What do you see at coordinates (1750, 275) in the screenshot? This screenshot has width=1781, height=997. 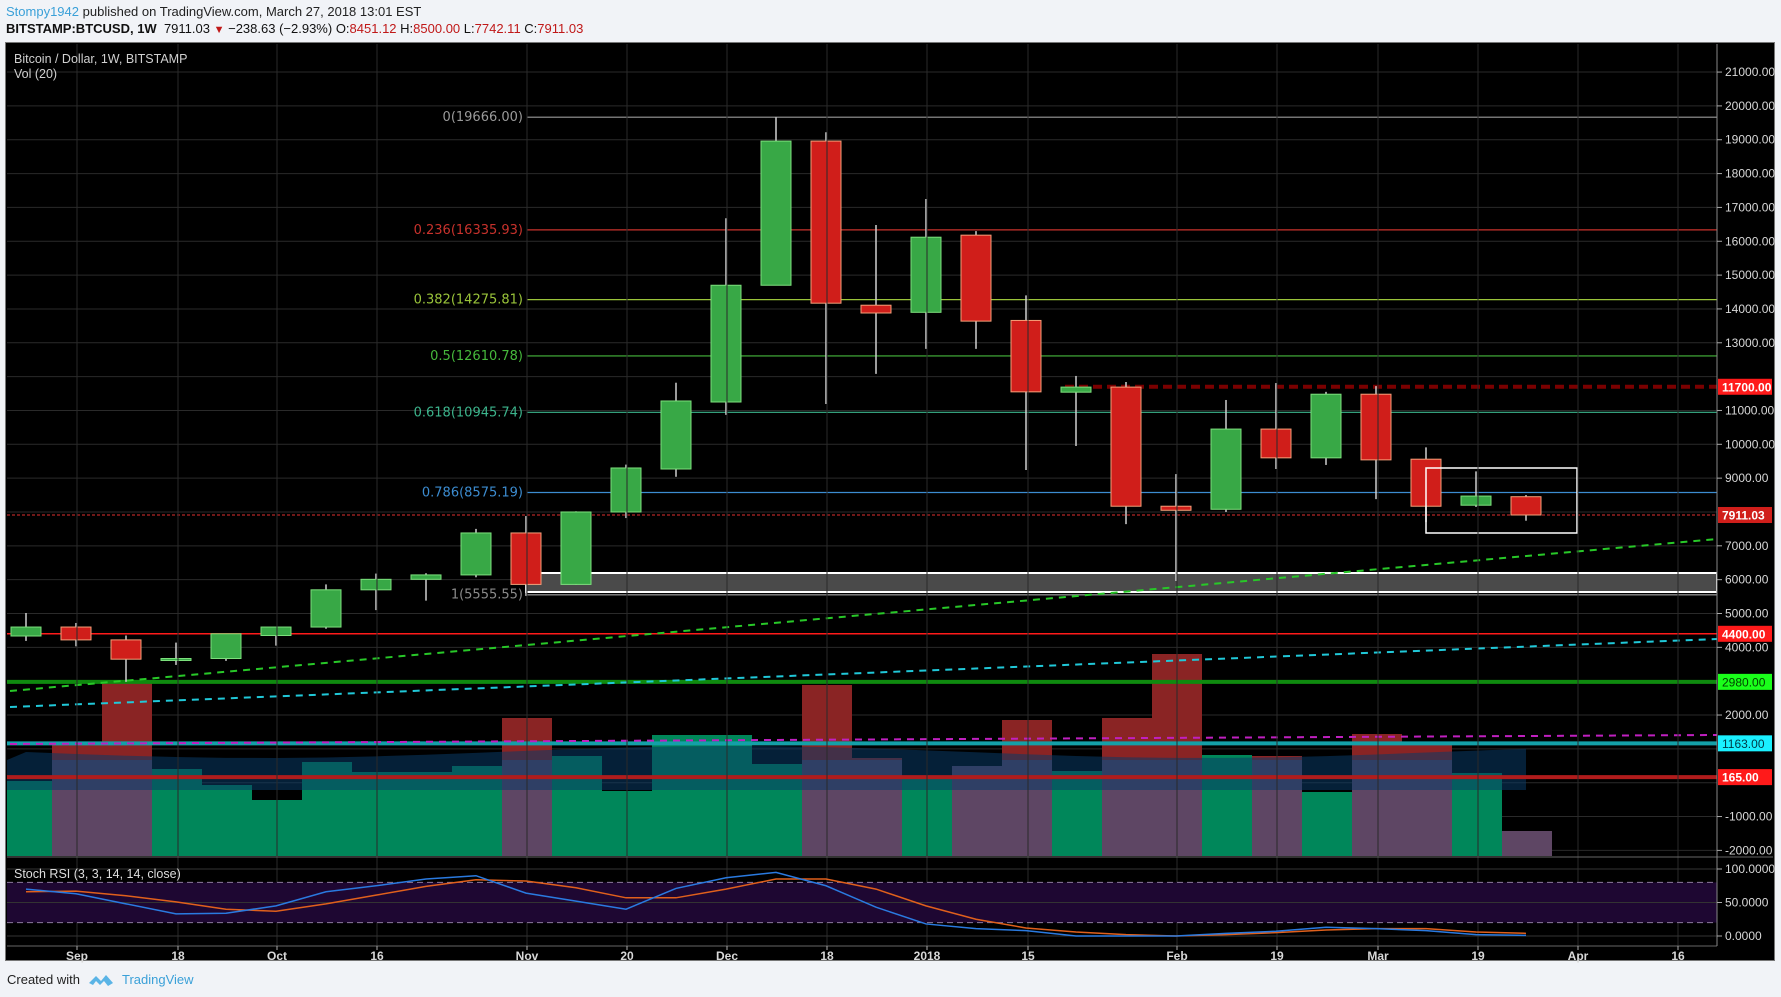 I see `price-axis-label: 15000.00` at bounding box center [1750, 275].